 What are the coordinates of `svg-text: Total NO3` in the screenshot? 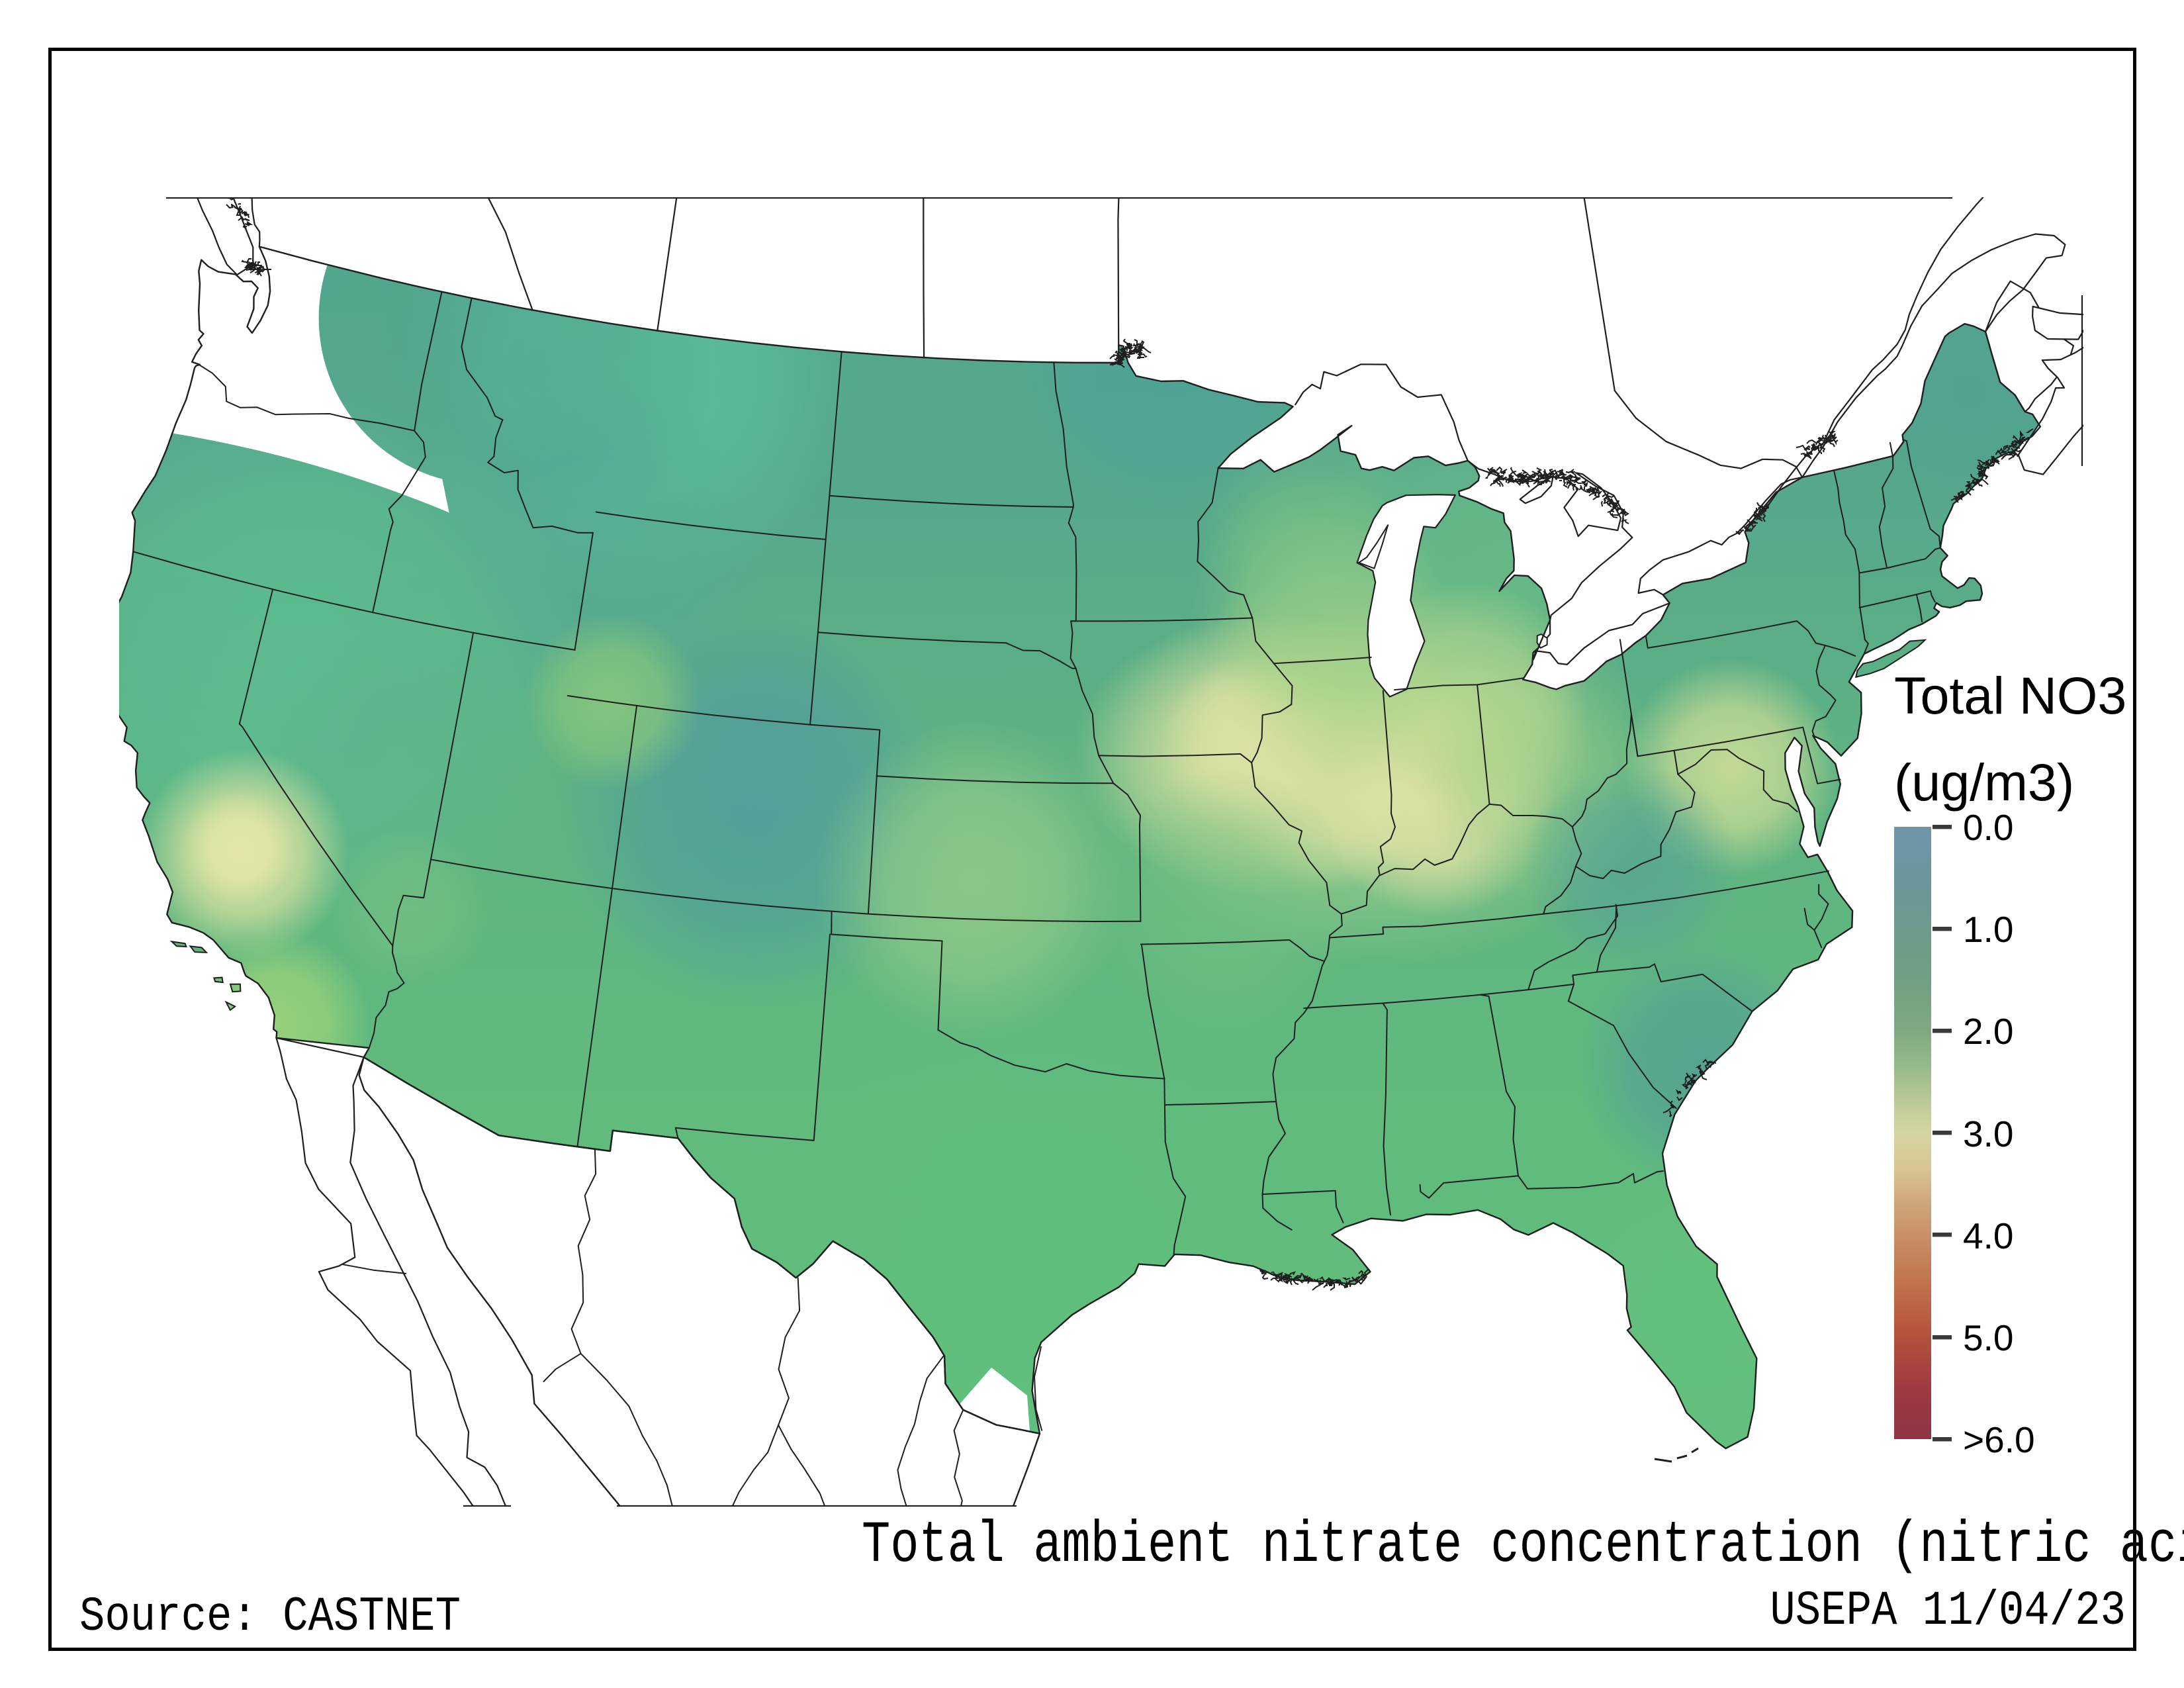 It's located at (2010, 695).